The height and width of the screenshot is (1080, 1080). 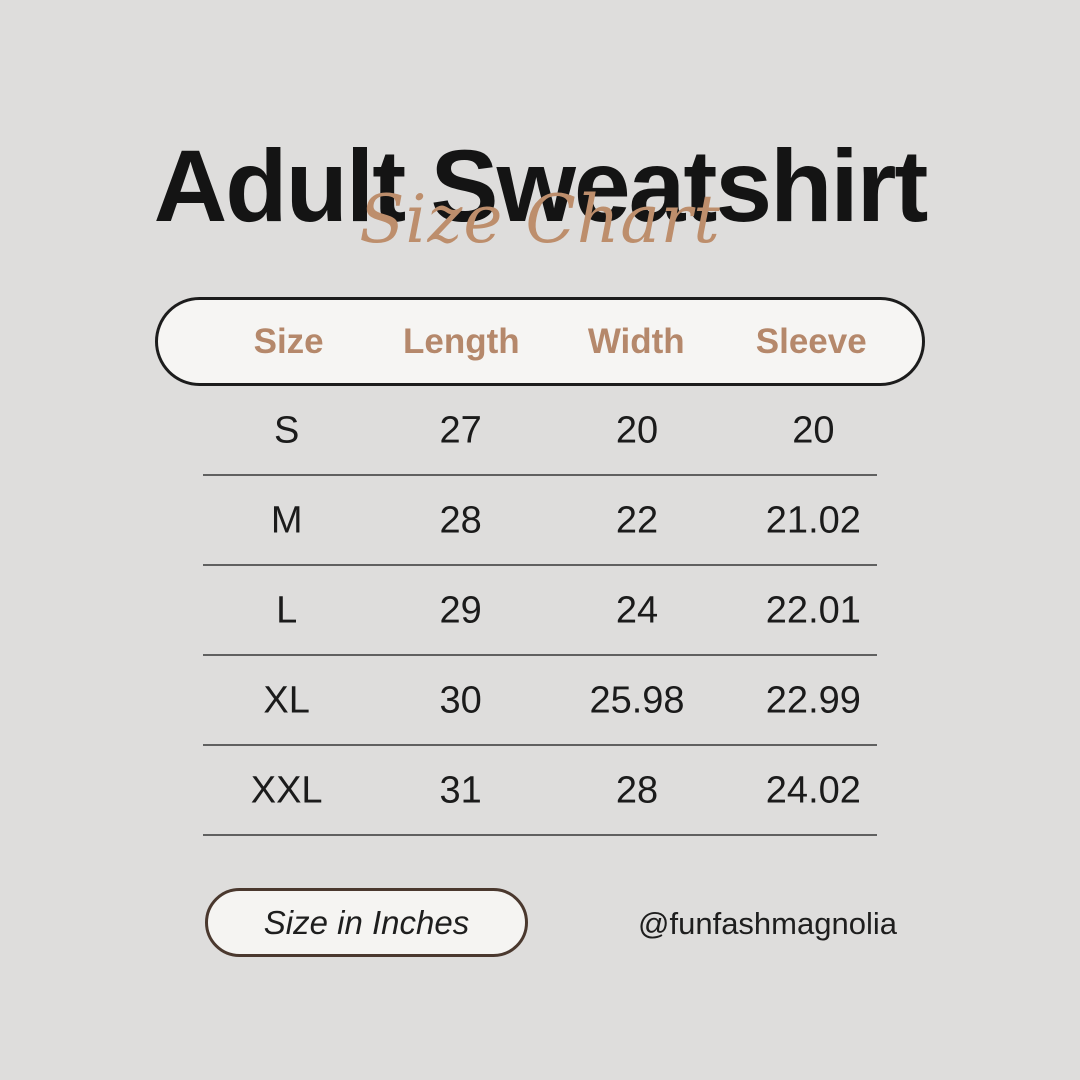 What do you see at coordinates (286, 520) in the screenshot?
I see `size-label: M` at bounding box center [286, 520].